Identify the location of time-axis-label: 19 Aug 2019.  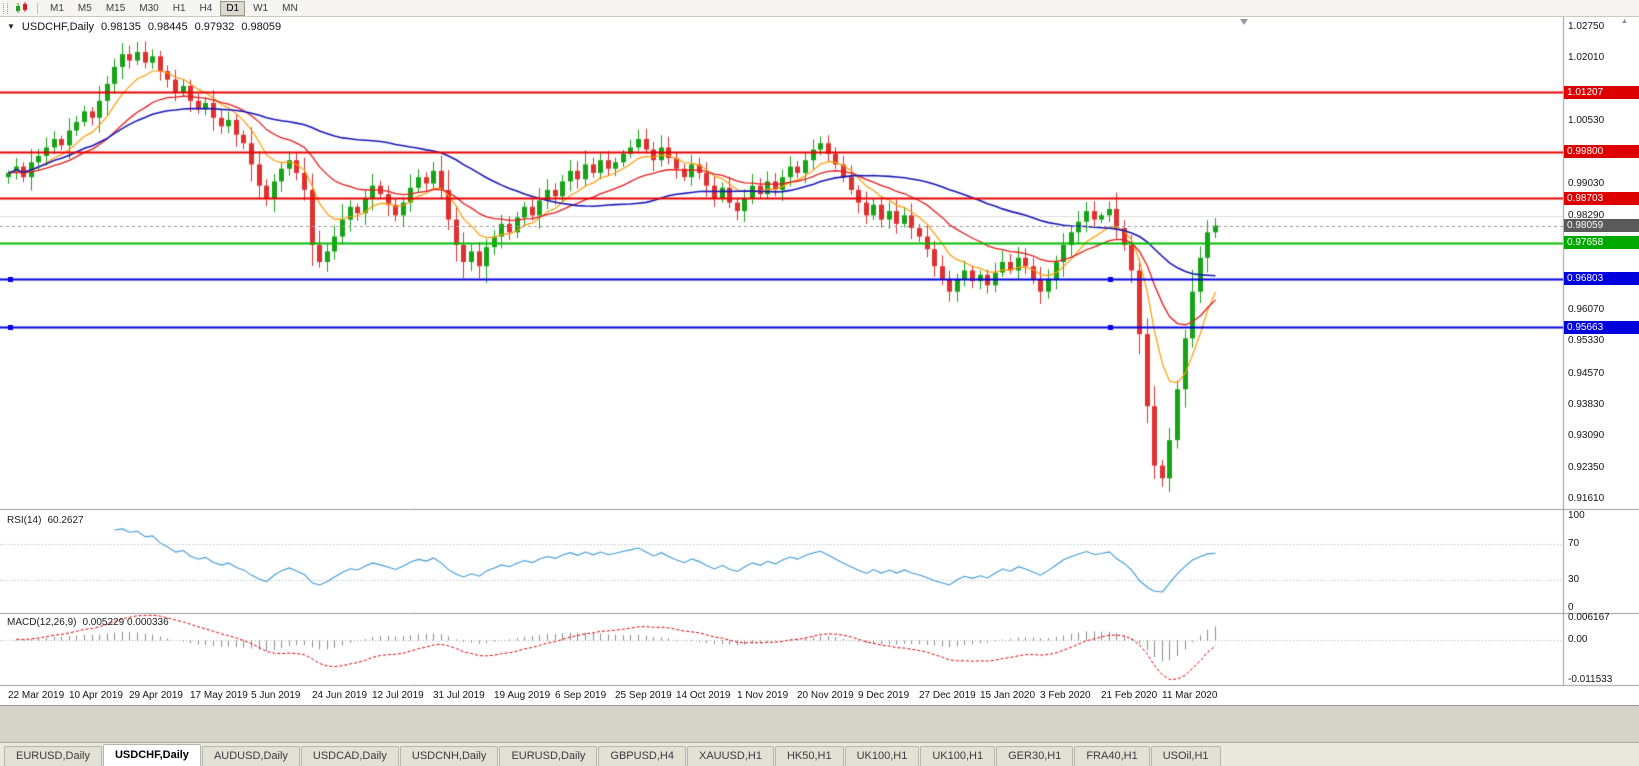
(522, 695).